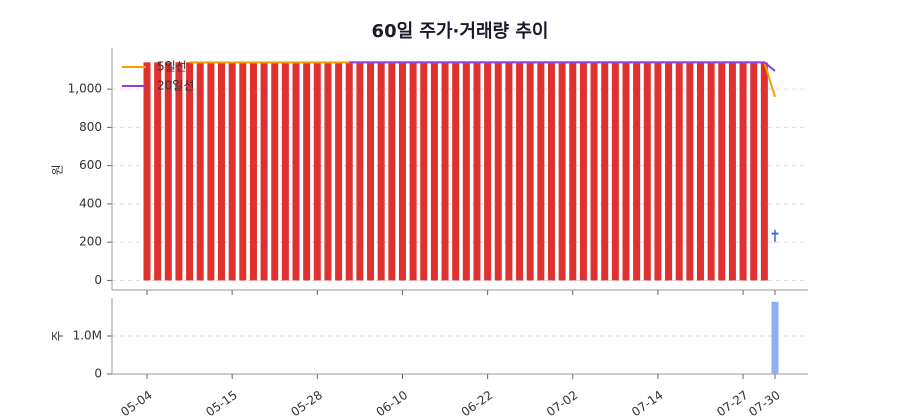 Image resolution: width=900 pixels, height=420 pixels. Describe the element at coordinates (460, 31) in the screenshot. I see `chart-title: 60일 주가·거래량 추이` at that location.